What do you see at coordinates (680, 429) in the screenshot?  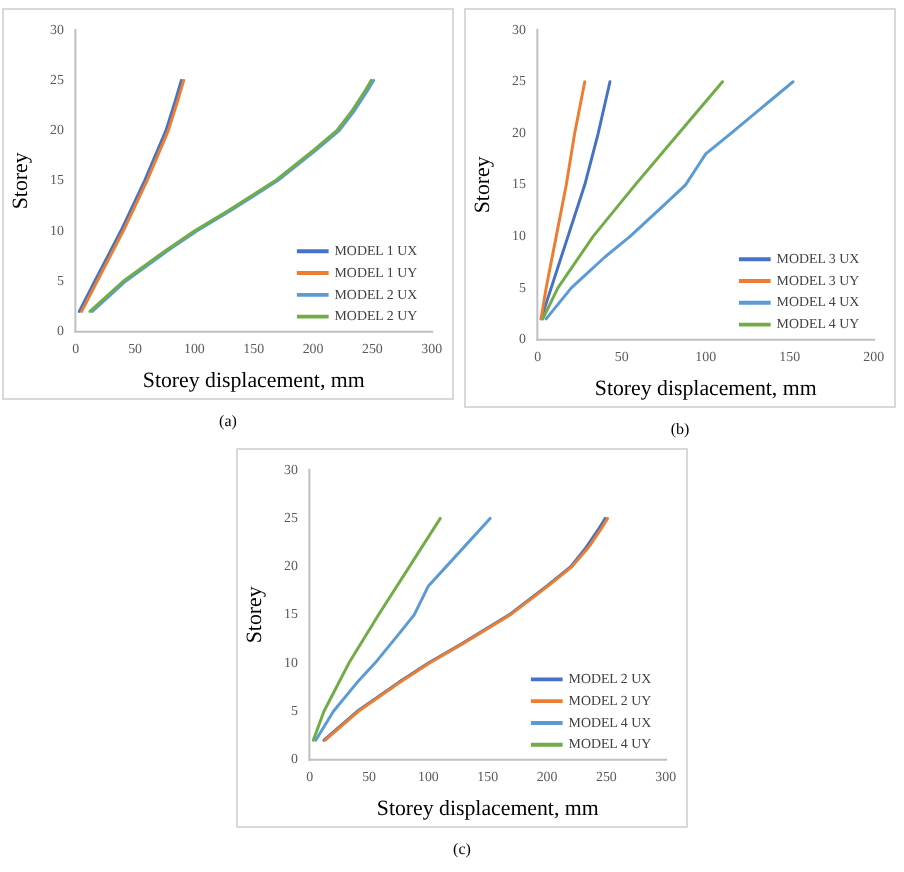 I see `text: (b)` at bounding box center [680, 429].